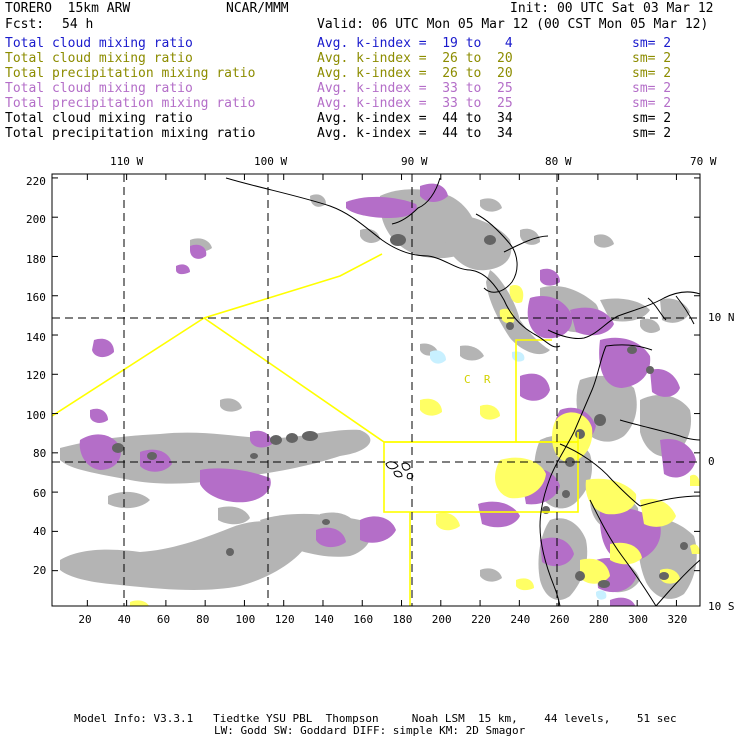  Describe the element at coordinates (558, 161) in the screenshot. I see `longitude-label: 80 W` at that location.